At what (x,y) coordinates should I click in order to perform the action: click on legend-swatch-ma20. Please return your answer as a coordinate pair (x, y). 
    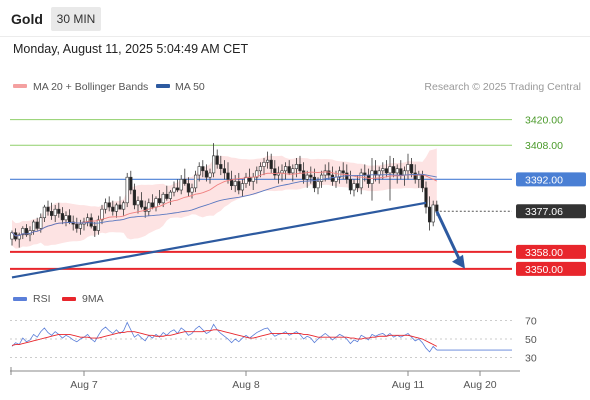
    Looking at the image, I should click on (20, 86).